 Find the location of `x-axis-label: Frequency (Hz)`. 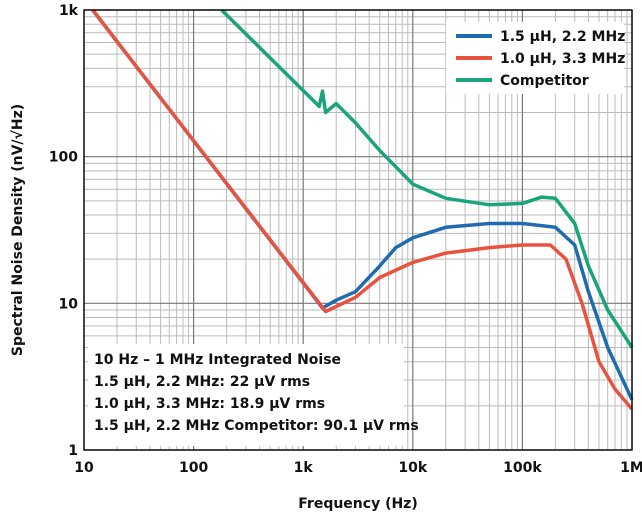

x-axis-label: Frequency (Hz) is located at coordinates (357, 504).